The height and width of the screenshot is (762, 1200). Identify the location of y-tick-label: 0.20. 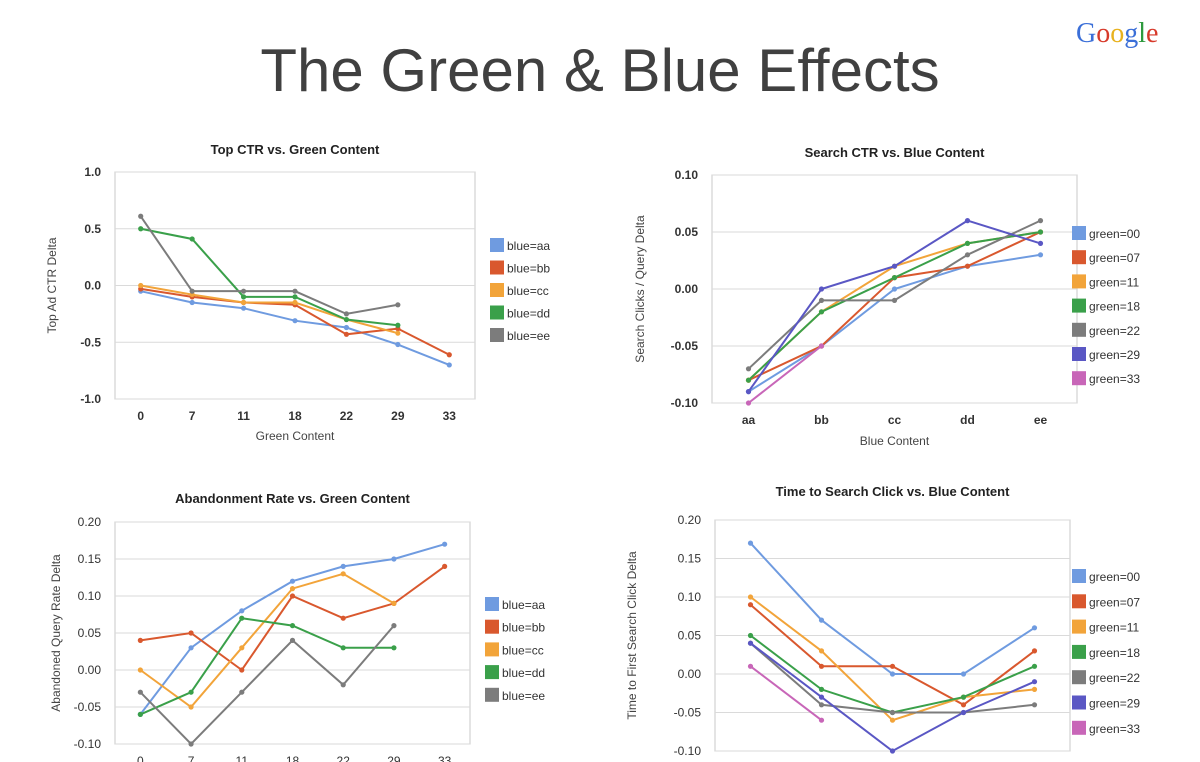
(90, 522).